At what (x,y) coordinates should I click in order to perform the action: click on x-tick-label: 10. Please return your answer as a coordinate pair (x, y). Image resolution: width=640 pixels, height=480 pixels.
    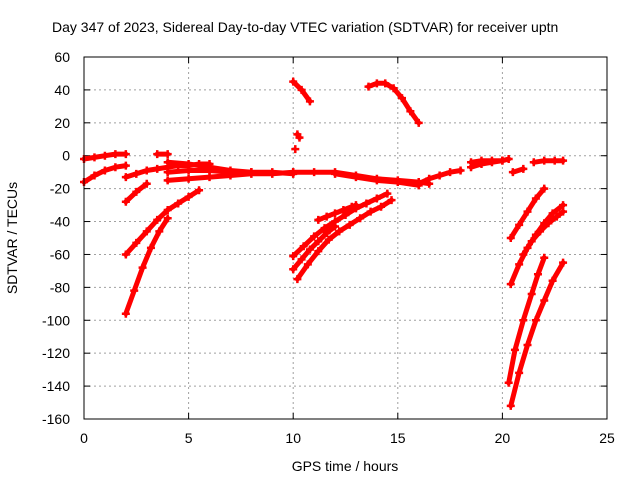
    Looking at the image, I should click on (293, 438).